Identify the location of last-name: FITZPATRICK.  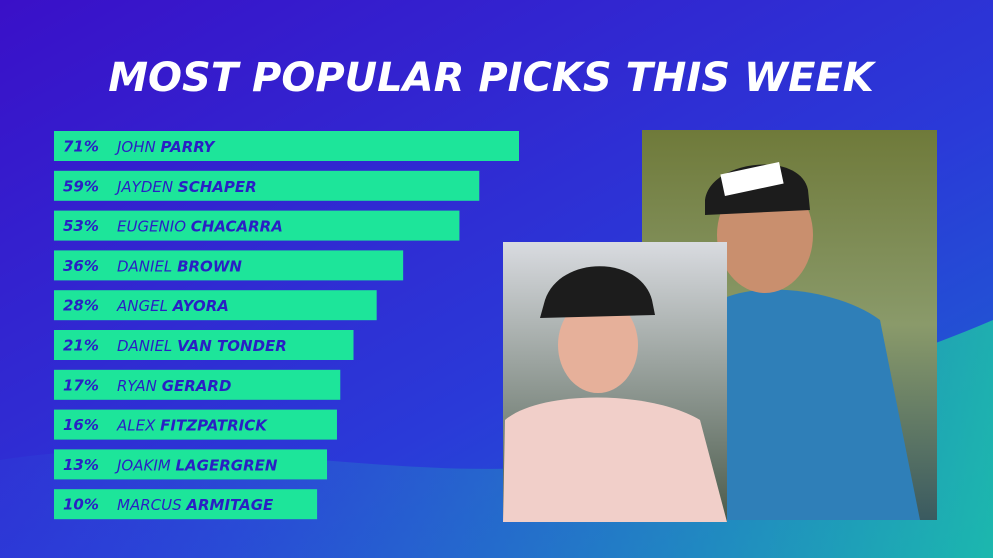
(214, 425).